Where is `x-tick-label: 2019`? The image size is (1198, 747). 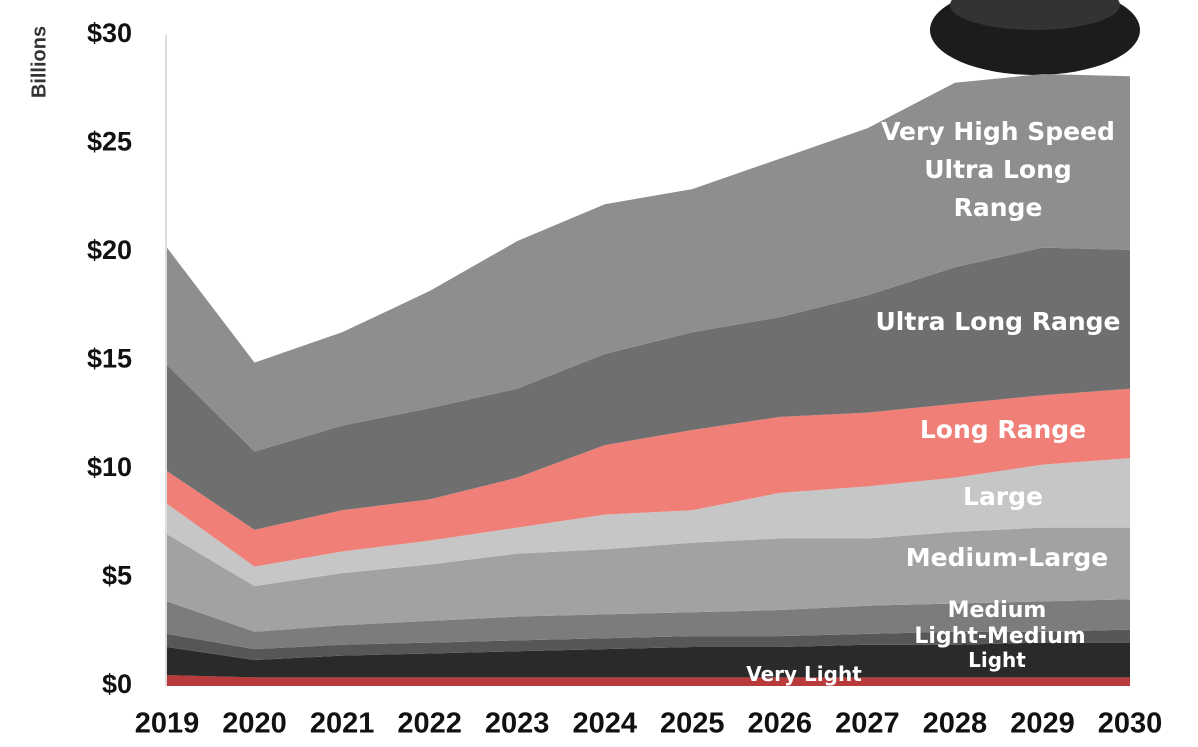
x-tick-label: 2019 is located at coordinates (167, 724).